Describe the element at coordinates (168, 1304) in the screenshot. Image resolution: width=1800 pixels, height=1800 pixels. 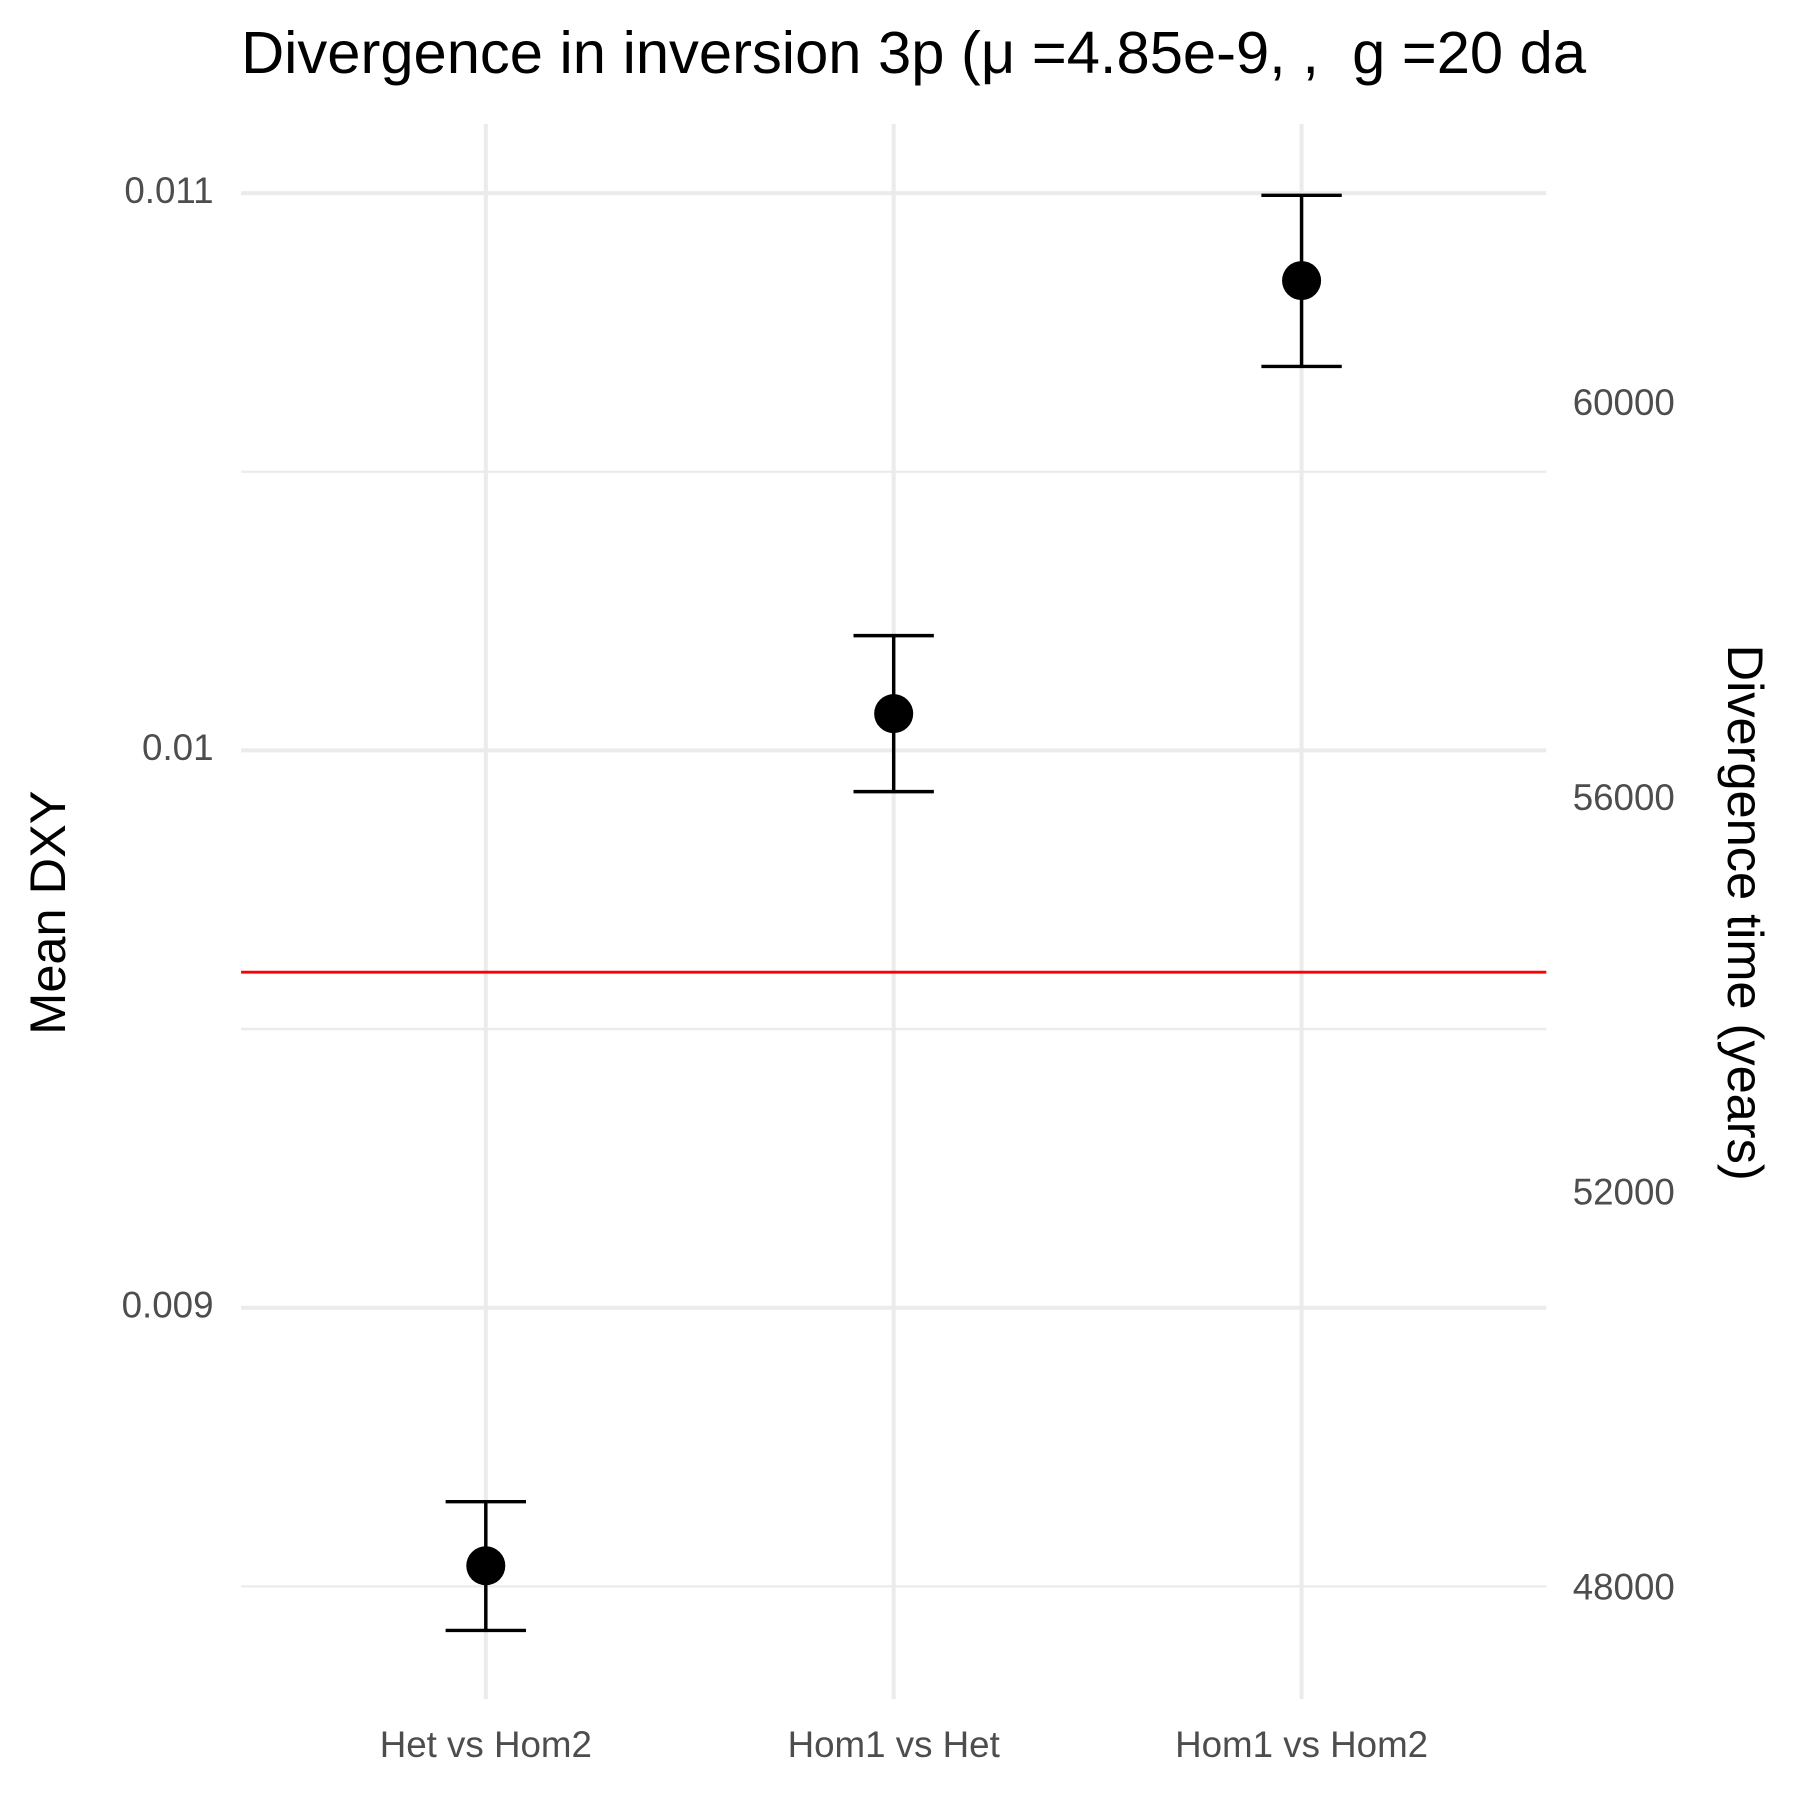
I see `y-tick-label: 0.009` at that location.